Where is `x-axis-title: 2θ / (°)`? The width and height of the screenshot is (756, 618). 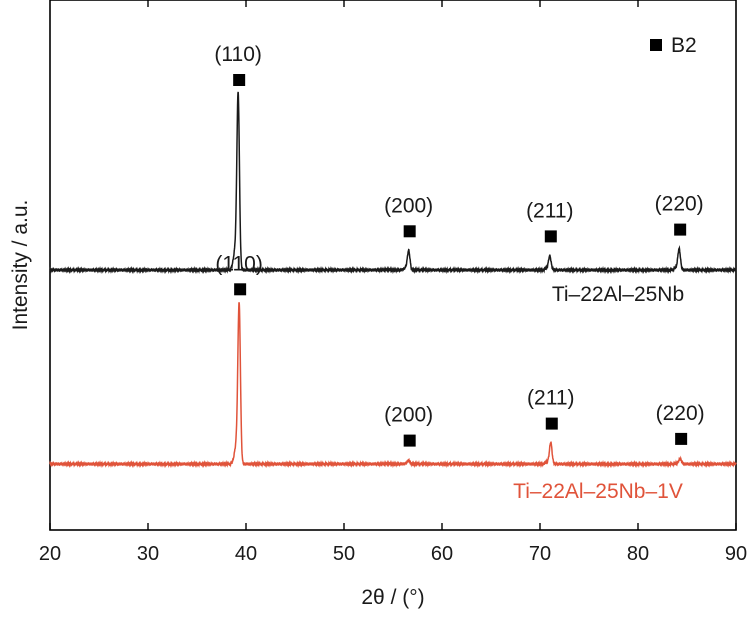
x-axis-title: 2θ / (°) is located at coordinates (392, 597).